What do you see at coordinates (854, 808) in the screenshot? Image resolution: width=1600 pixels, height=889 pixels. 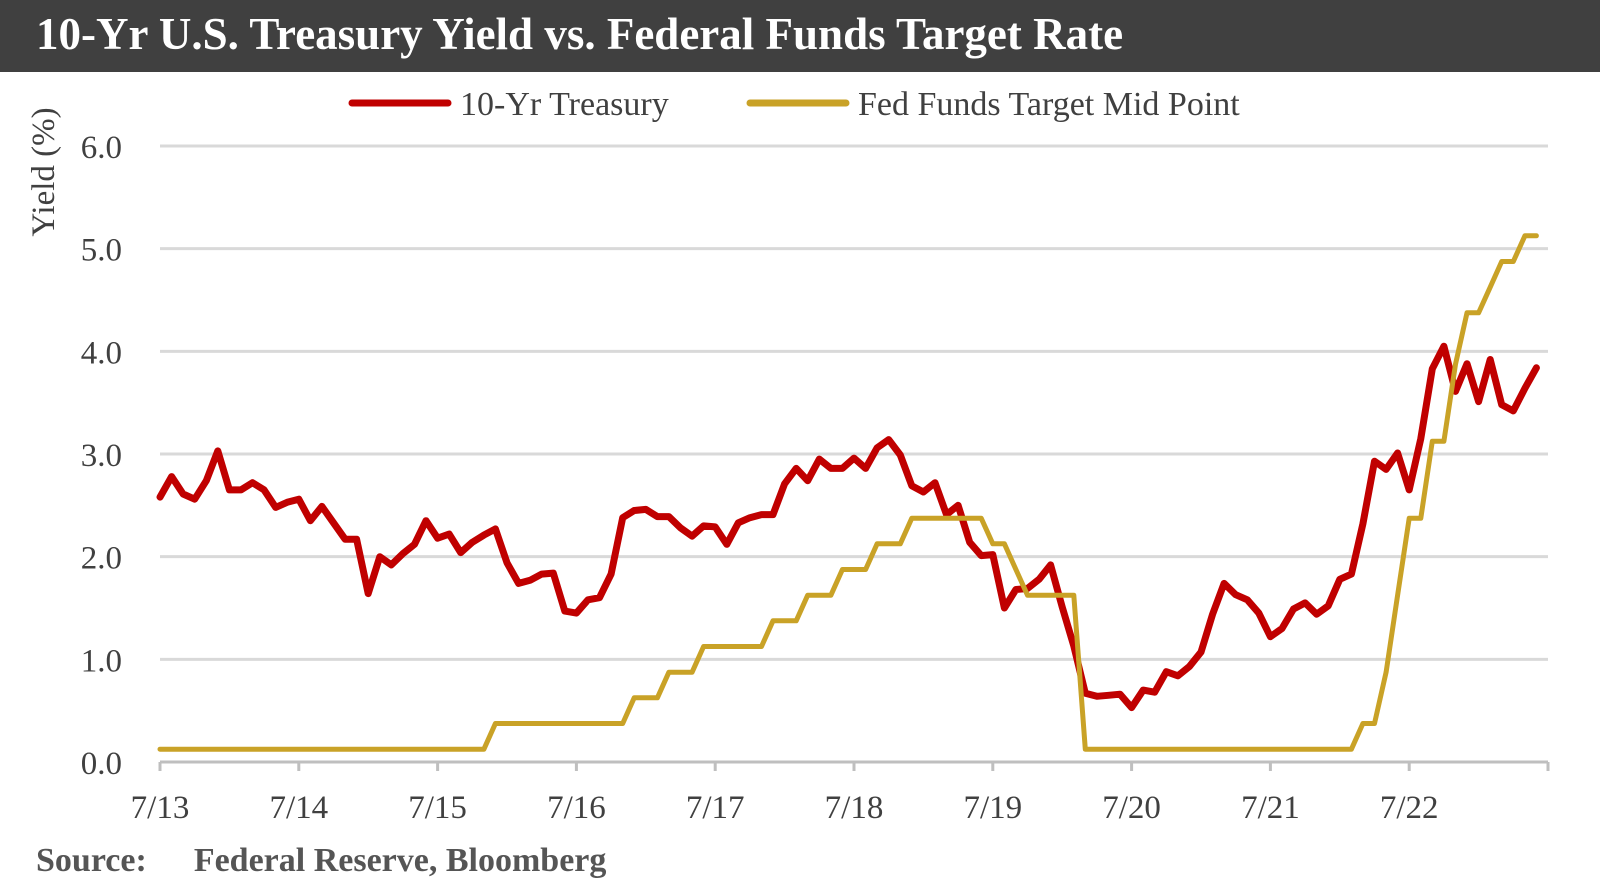 I see `x-tick-label: 7/18` at bounding box center [854, 808].